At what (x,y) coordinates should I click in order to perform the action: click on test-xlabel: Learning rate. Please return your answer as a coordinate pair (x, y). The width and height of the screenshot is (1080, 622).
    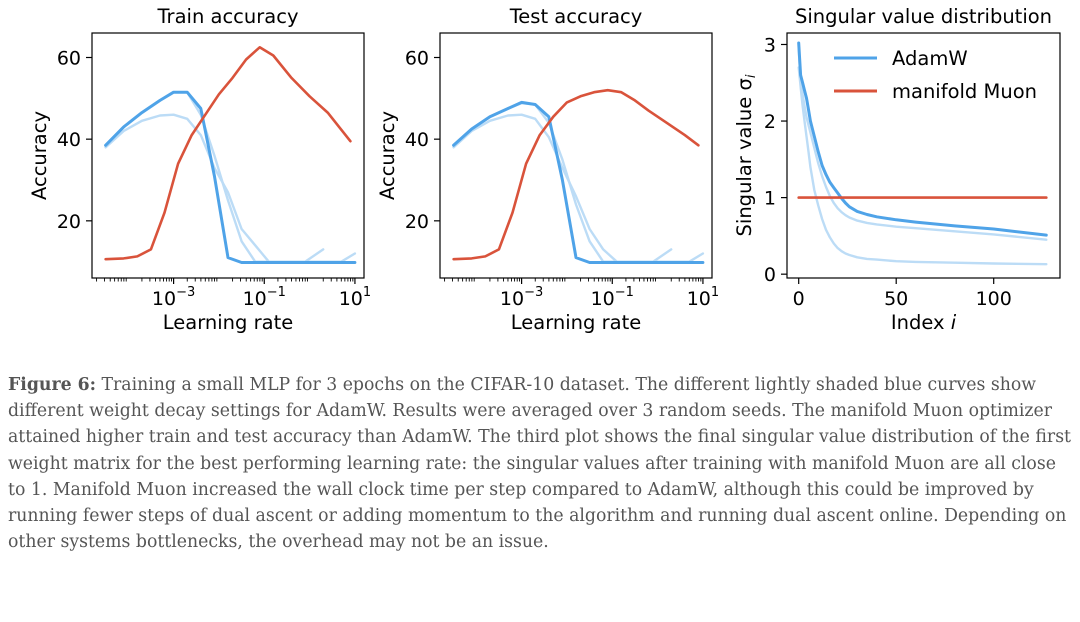
    Looking at the image, I should click on (576, 322).